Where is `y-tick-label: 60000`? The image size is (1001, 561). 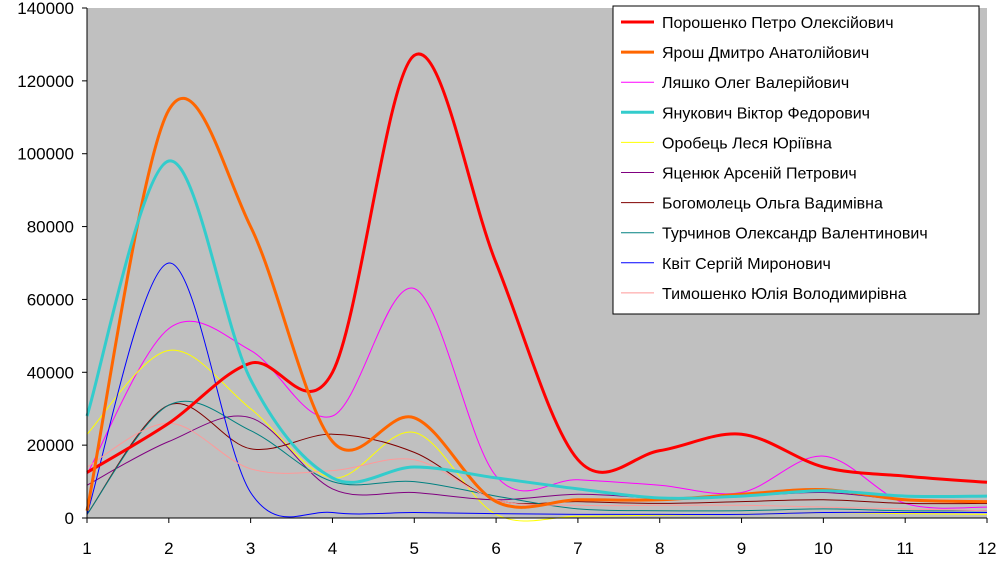 y-tick-label: 60000 is located at coordinates (50, 299).